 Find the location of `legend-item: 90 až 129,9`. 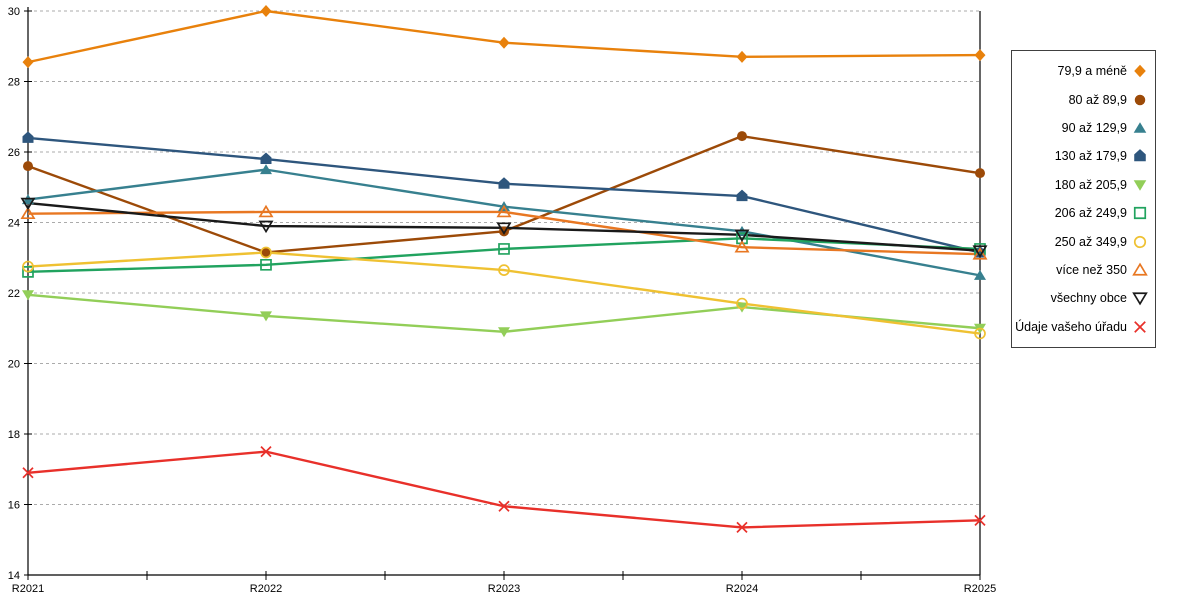

legend-item: 90 až 129,9 is located at coordinates (1082, 128).